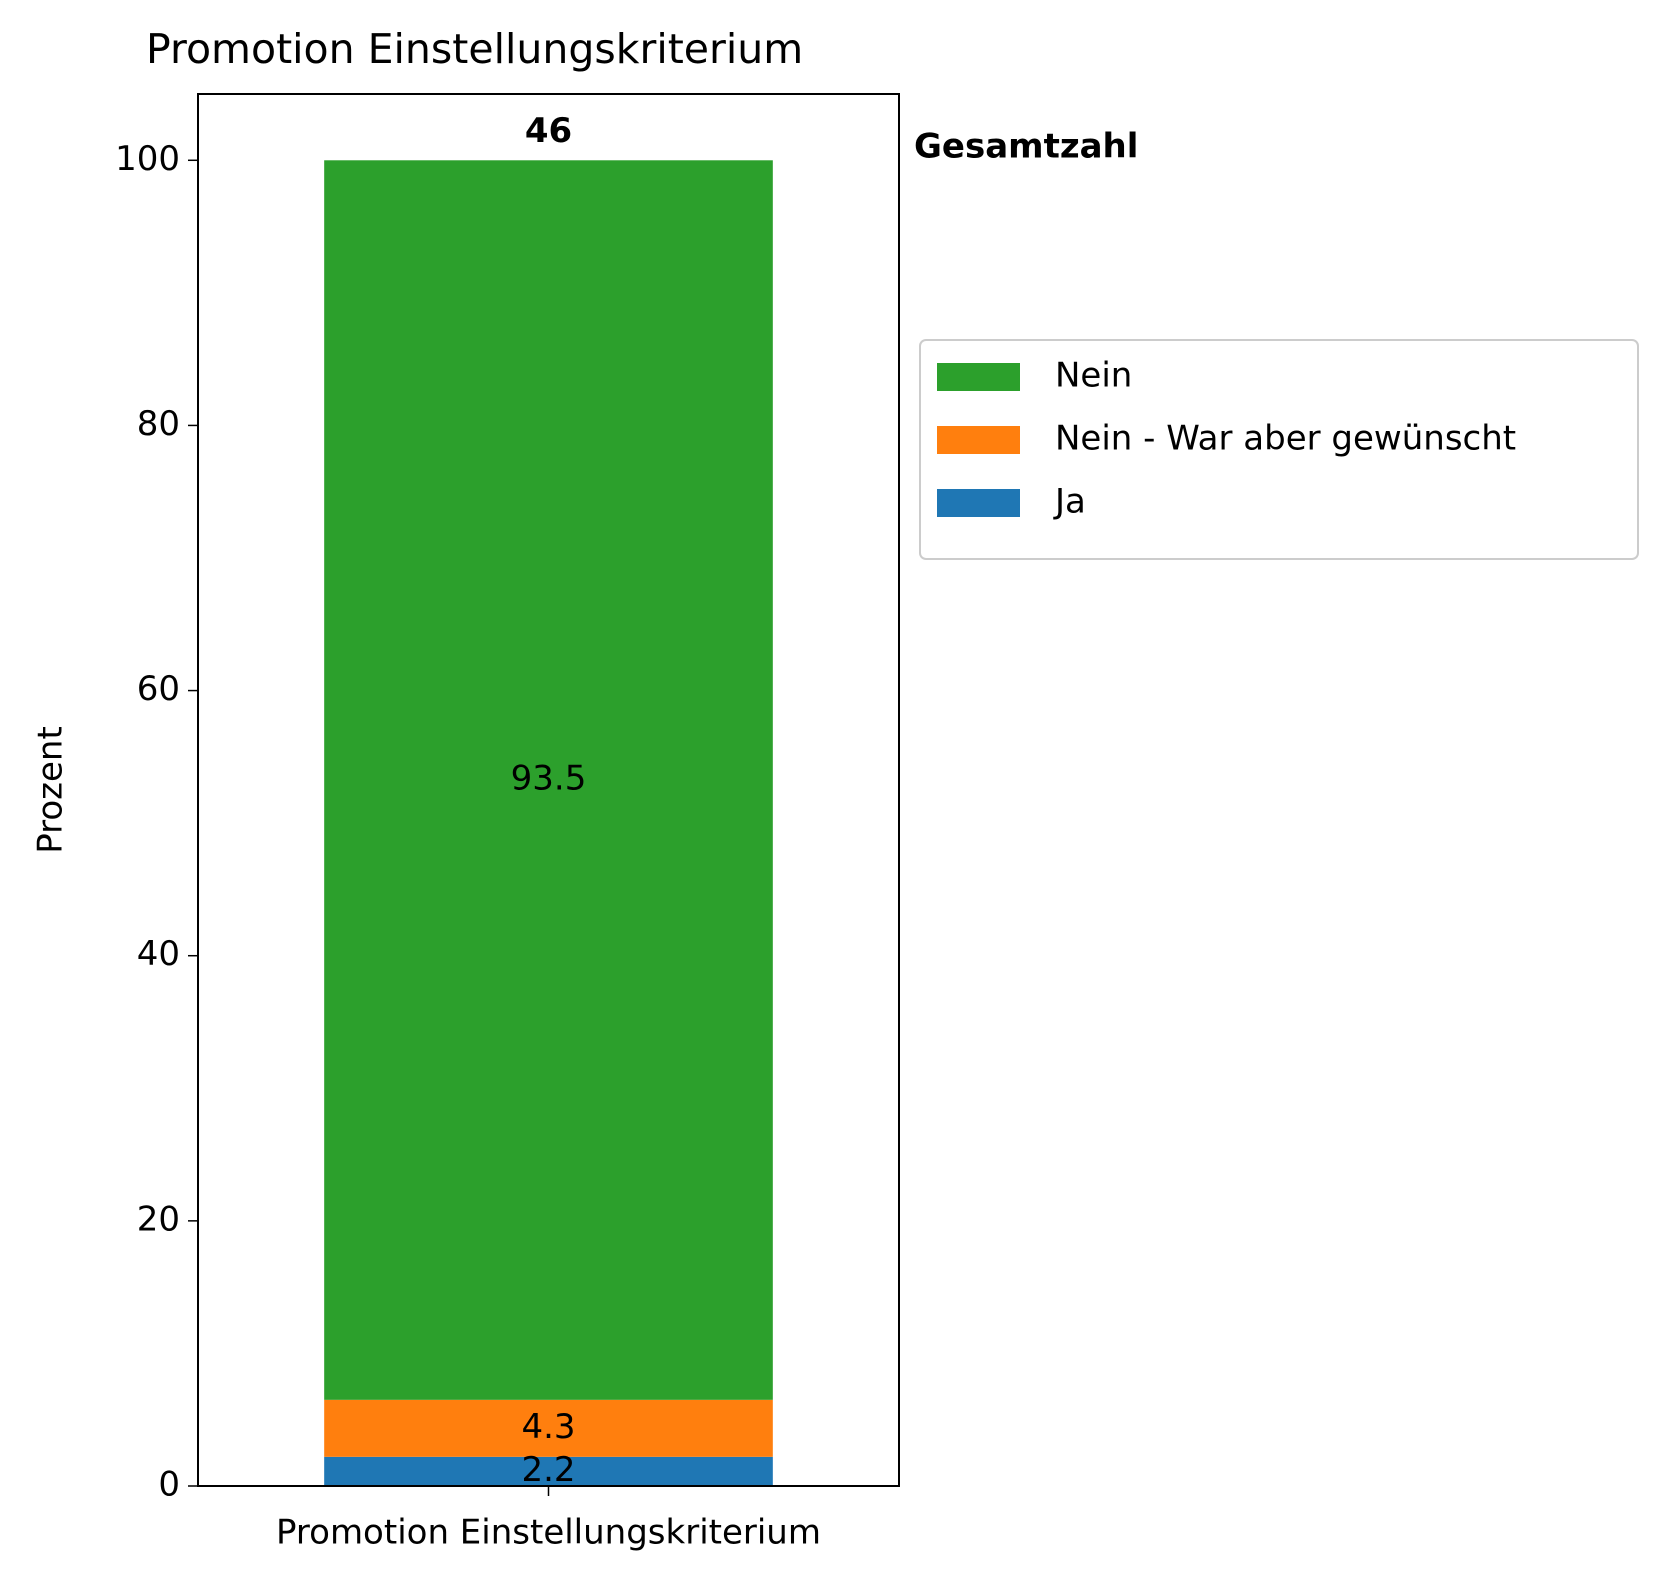  I want to click on value-label: 2.2, so click(548, 1470).